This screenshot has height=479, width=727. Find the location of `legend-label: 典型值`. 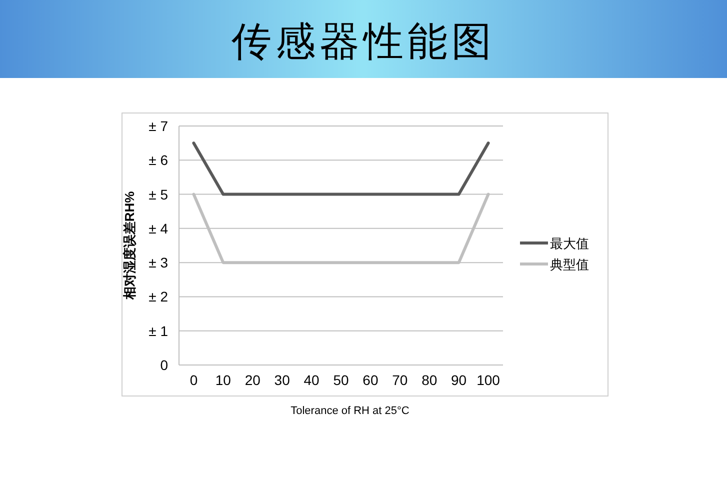

legend-label: 典型值 is located at coordinates (569, 264).